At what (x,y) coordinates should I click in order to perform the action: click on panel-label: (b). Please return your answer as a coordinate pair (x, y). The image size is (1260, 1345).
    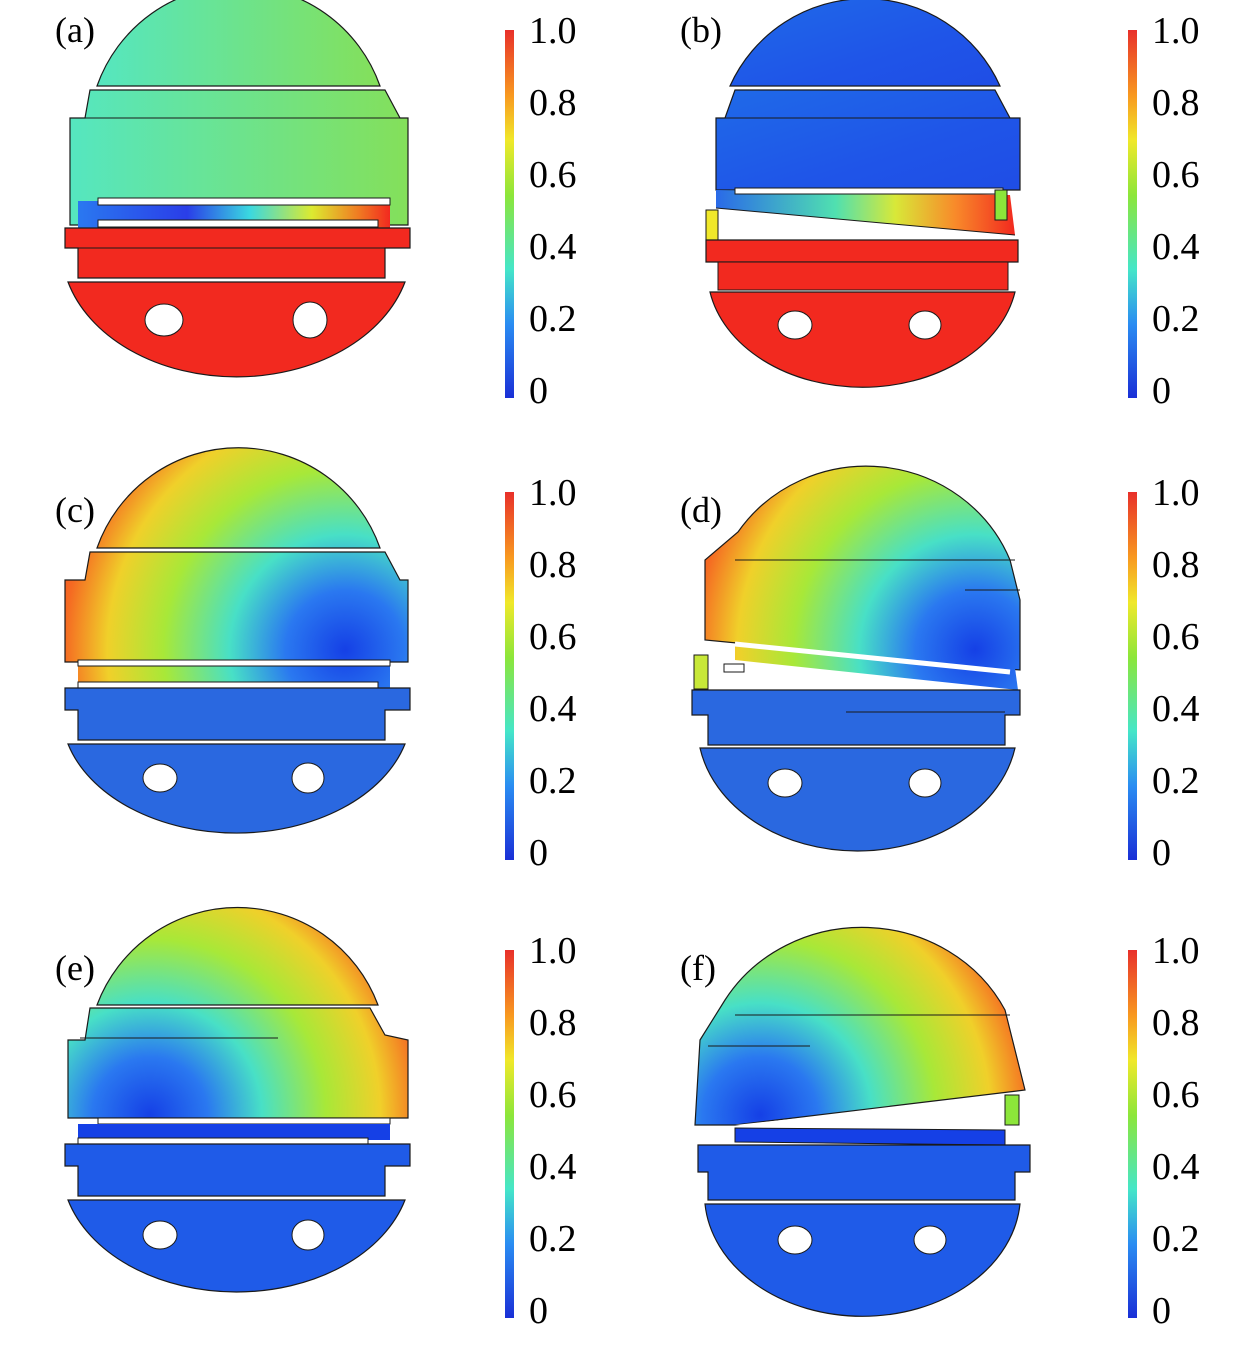
    Looking at the image, I should click on (701, 30).